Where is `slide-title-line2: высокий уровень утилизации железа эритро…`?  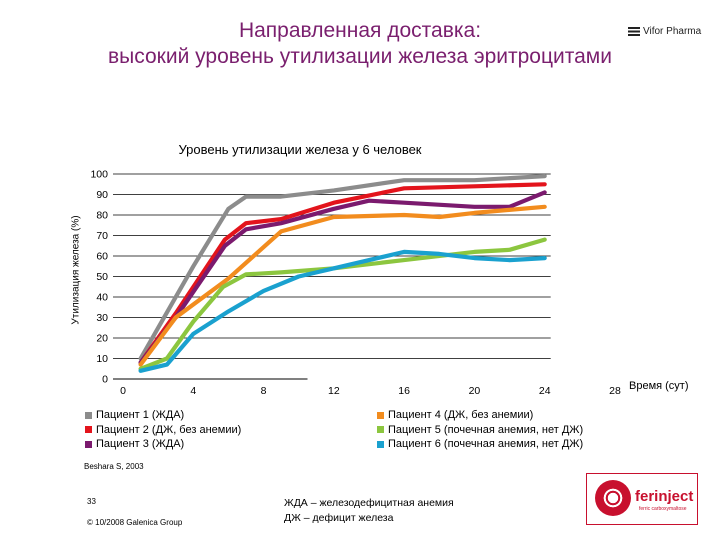 slide-title-line2: высокий уровень утилизации железа эритро… is located at coordinates (360, 56).